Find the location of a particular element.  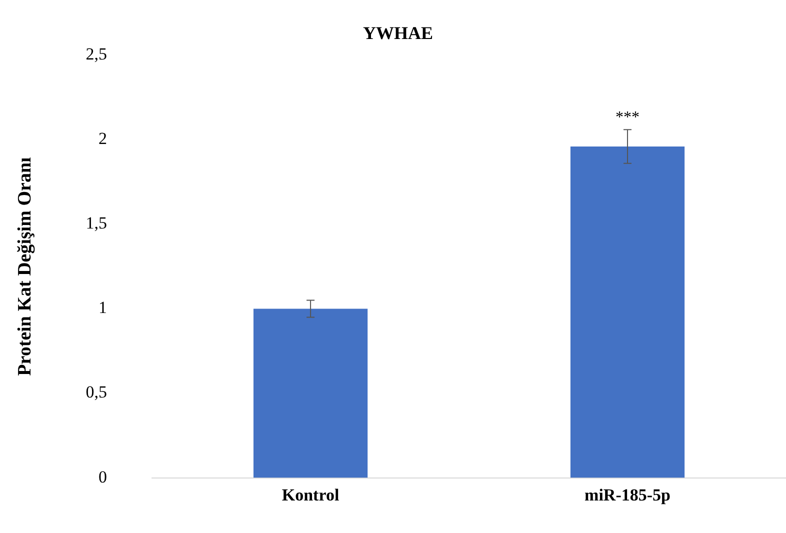

y-tick-label: 1,5 is located at coordinates (97, 223).